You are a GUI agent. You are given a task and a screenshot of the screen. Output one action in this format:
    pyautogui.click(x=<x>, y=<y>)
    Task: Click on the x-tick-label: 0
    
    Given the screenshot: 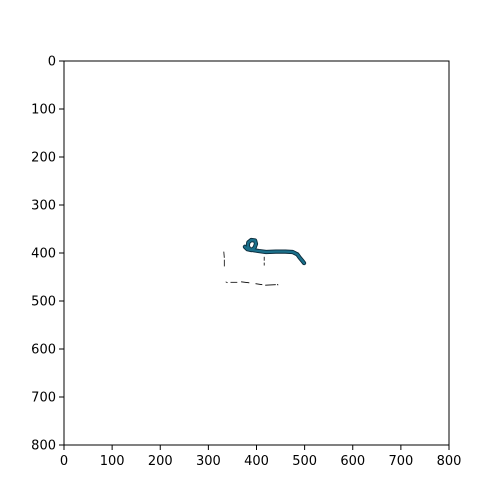 What is the action you would take?
    pyautogui.click(x=64, y=461)
    